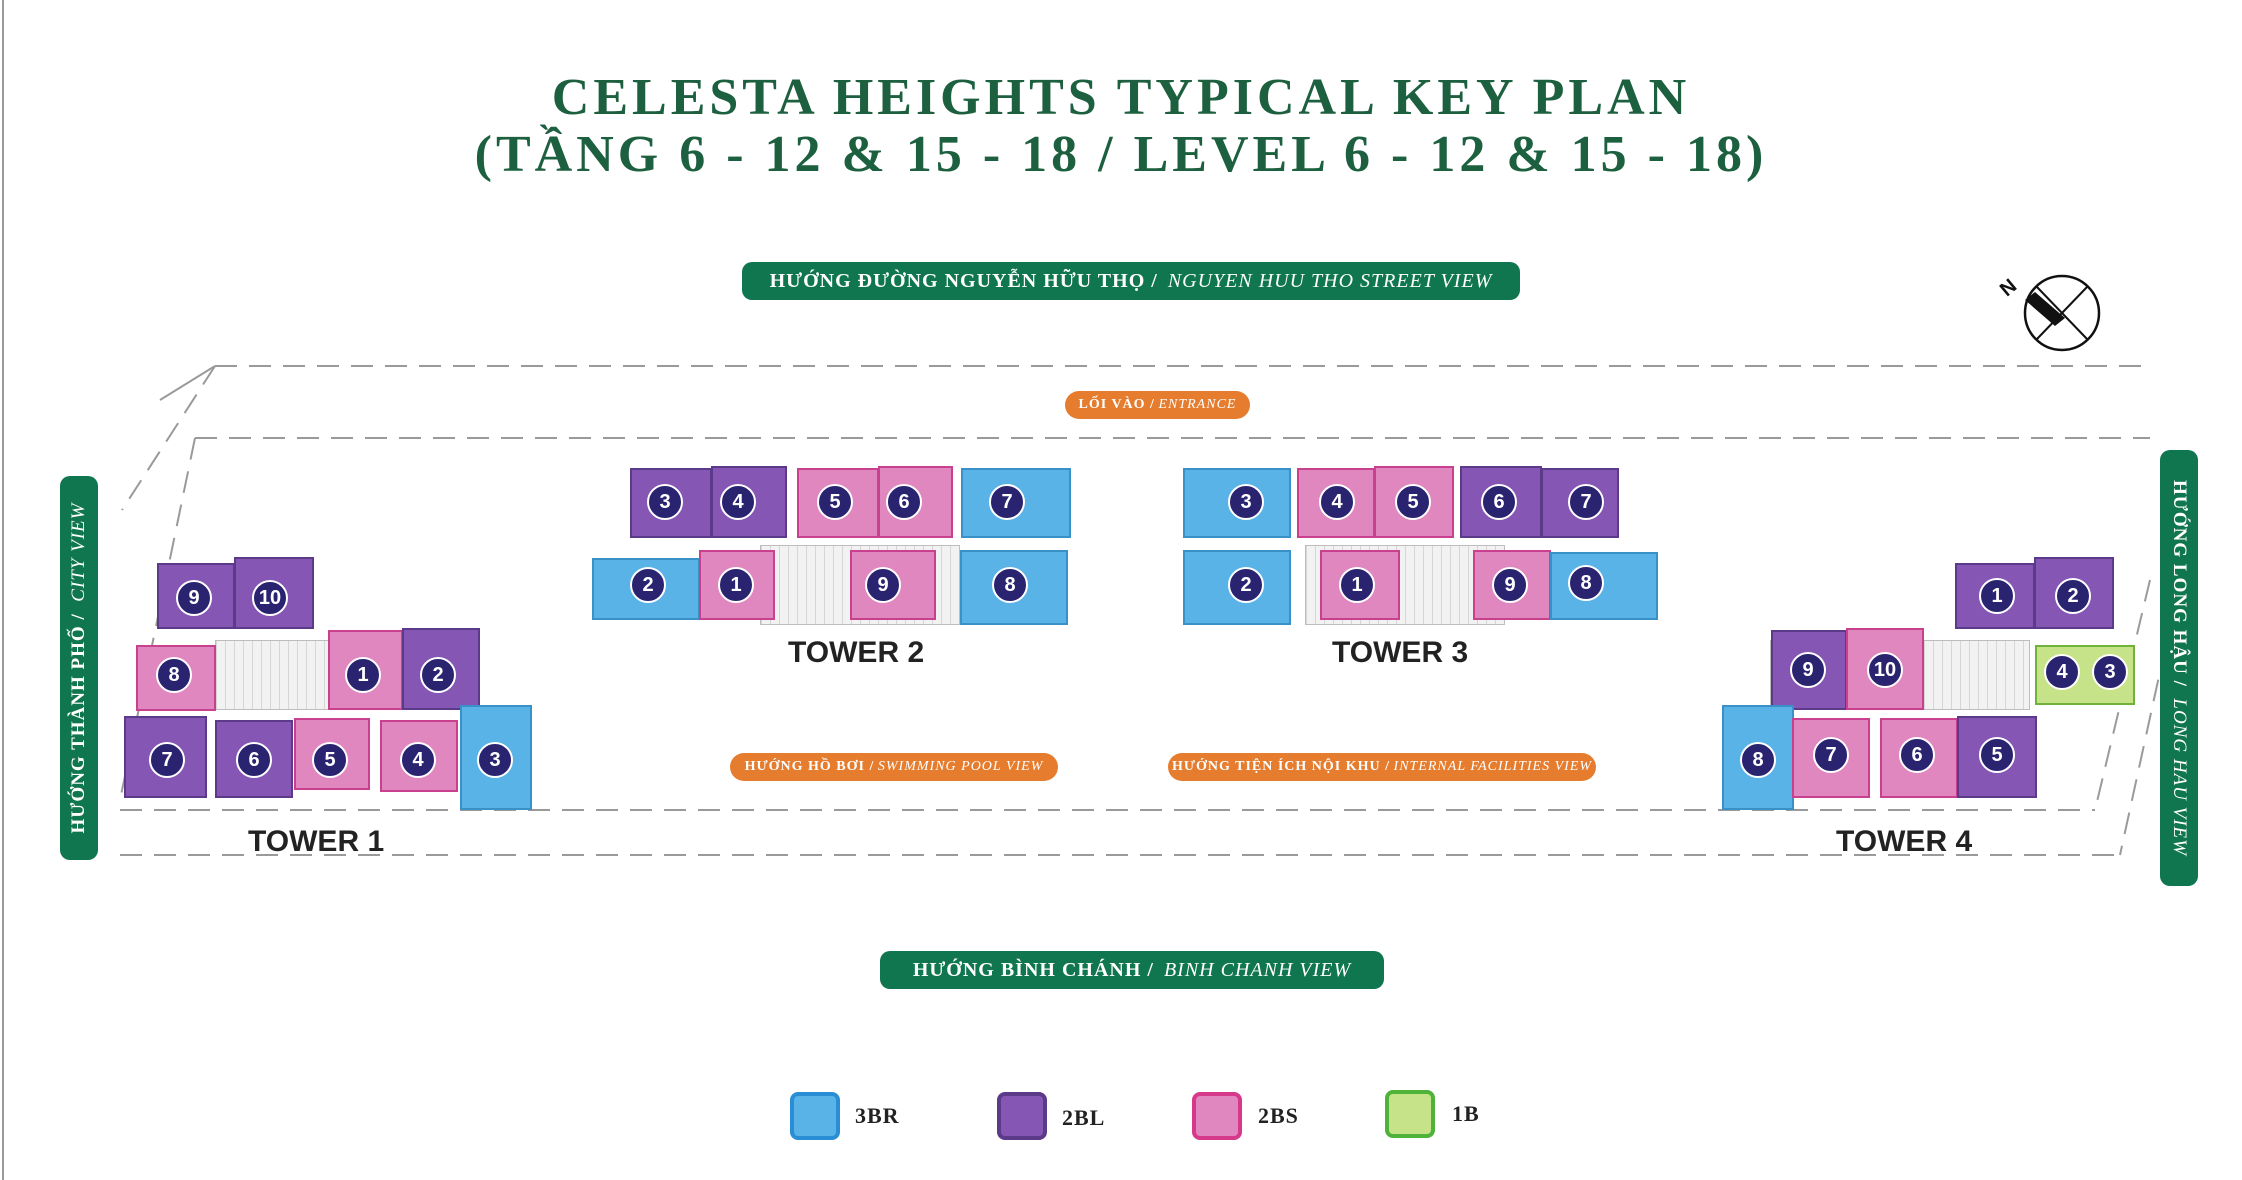 The width and height of the screenshot is (2242, 1180). What do you see at coordinates (1400, 652) in the screenshot?
I see `tower-3-label: TOWER 3` at bounding box center [1400, 652].